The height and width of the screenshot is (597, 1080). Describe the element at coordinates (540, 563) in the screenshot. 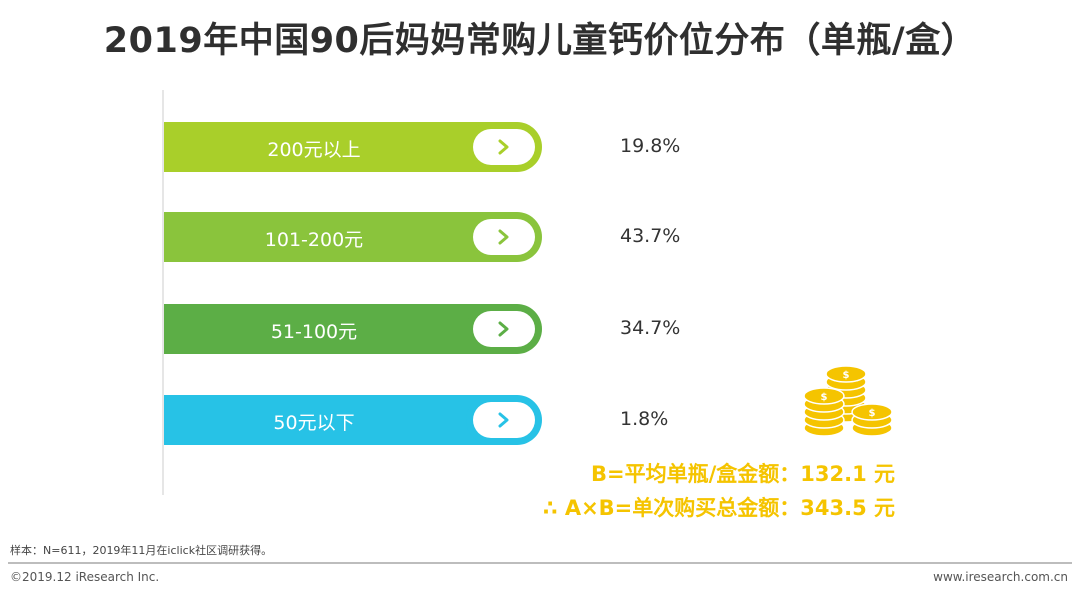

I see `footer-divider` at that location.